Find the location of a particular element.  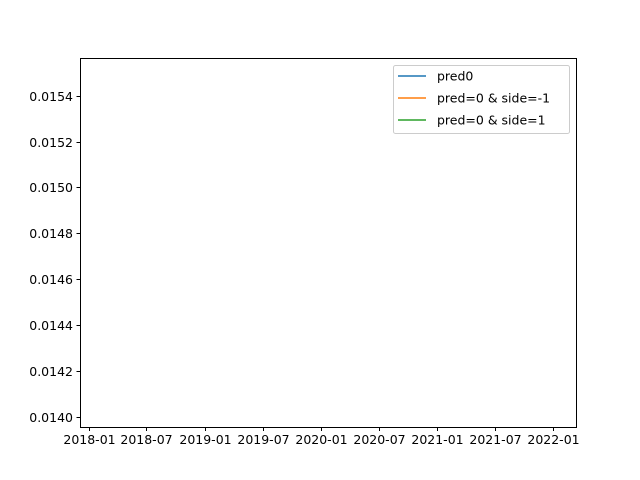

x-tick-label: 2021-07 is located at coordinates (495, 439).